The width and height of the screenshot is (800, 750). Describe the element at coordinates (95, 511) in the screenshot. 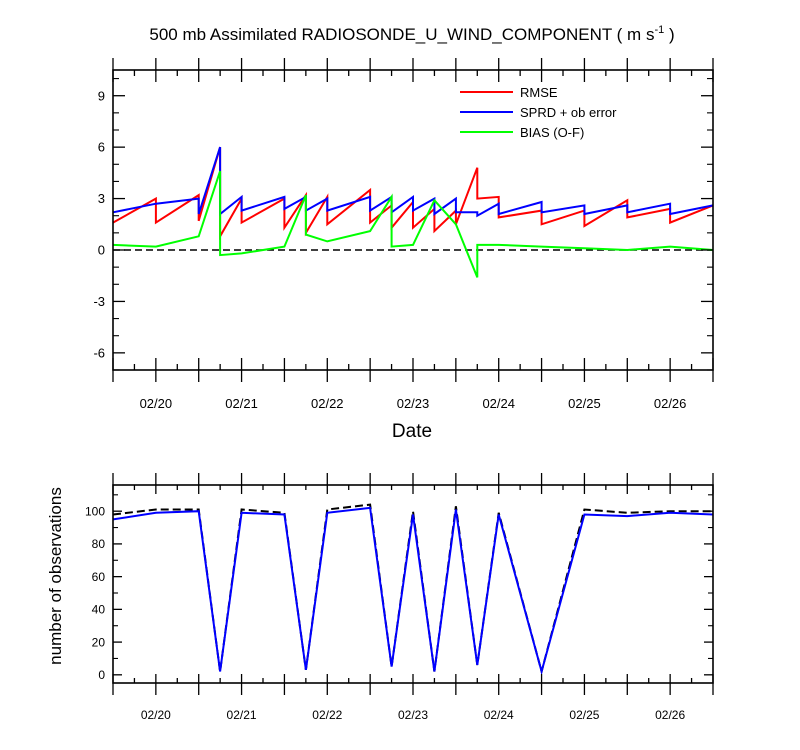

I see `y-tick-label: 100` at that location.